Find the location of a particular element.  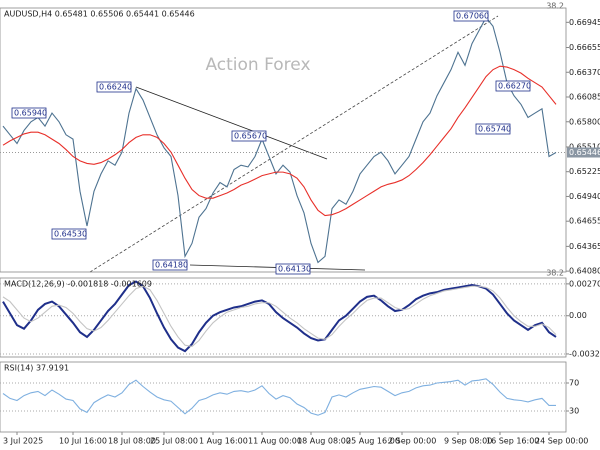

price-annotation: 0.66270 is located at coordinates (514, 86).